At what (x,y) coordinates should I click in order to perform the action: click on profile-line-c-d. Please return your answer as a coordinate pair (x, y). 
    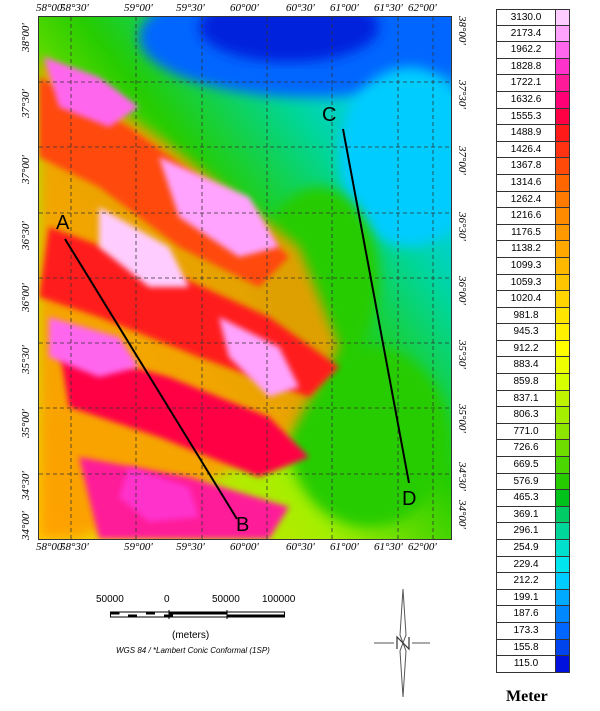
    Looking at the image, I should click on (376, 306).